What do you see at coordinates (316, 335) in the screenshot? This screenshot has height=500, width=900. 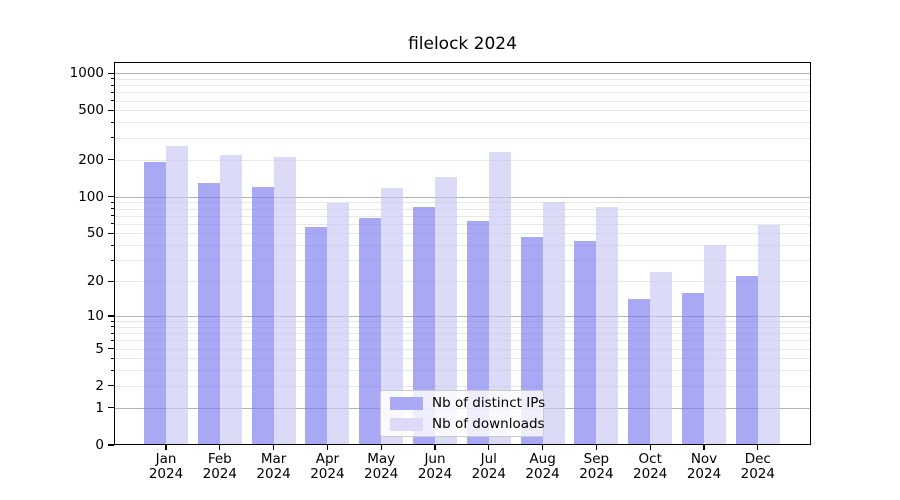 I see `bar-distinct-ips-apr` at bounding box center [316, 335].